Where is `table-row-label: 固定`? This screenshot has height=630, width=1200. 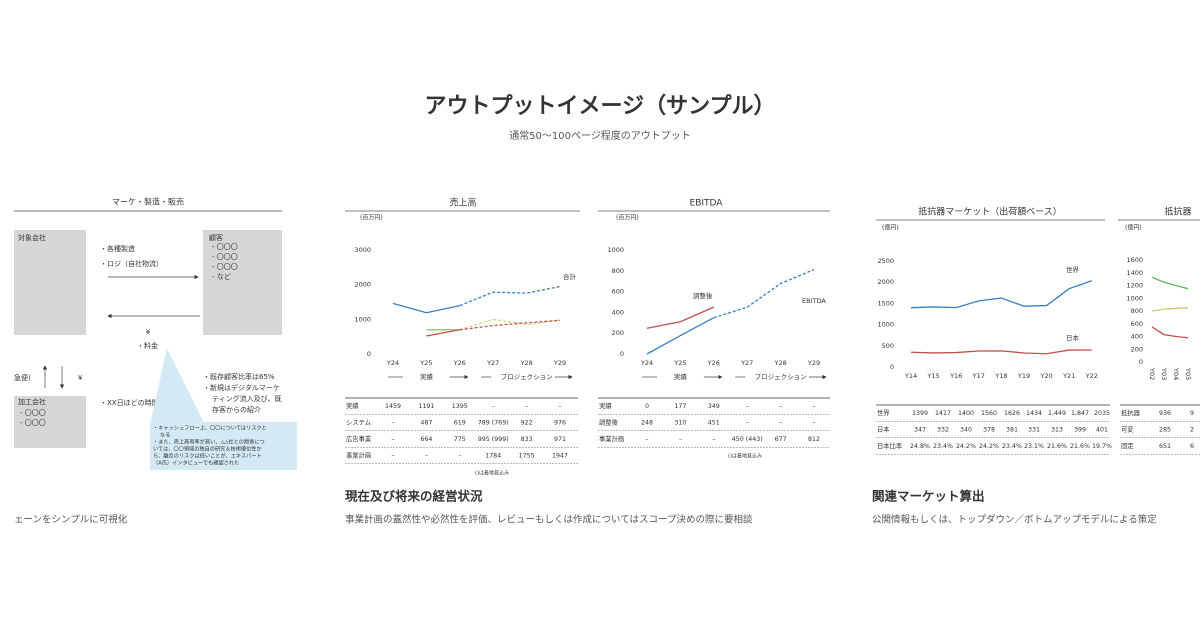 table-row-label: 固定 is located at coordinates (1127, 445).